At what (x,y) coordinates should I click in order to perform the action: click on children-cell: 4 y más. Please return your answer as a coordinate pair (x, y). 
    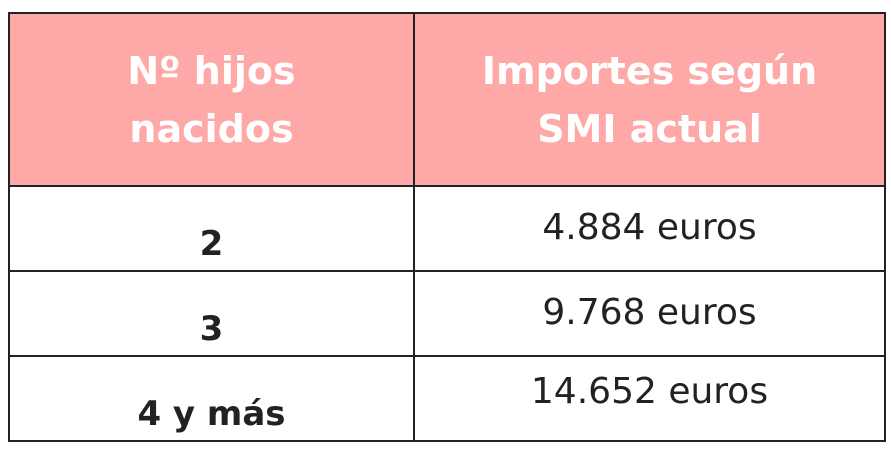
    Looking at the image, I should click on (211, 398).